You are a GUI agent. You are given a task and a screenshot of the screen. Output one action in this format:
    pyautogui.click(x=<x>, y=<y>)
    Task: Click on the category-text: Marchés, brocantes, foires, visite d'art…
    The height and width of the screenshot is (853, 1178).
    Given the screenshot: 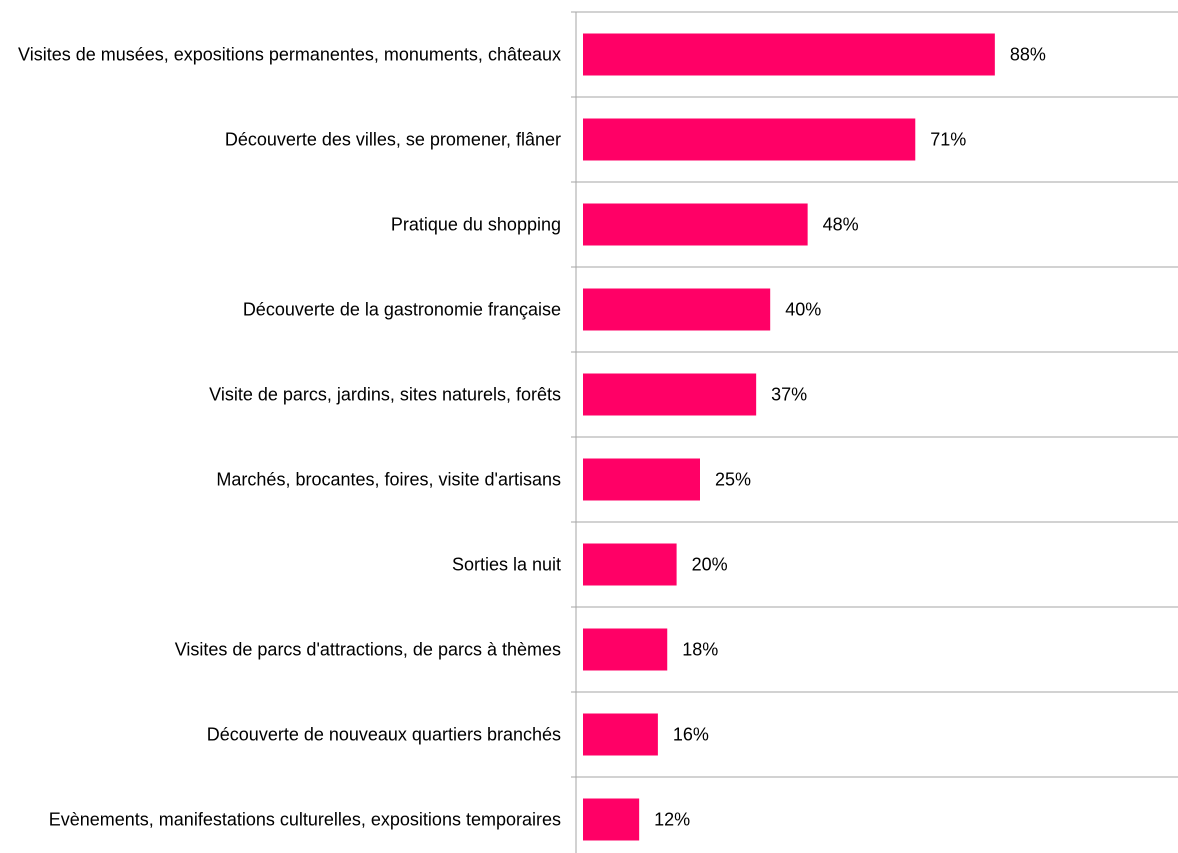 What is the action you would take?
    pyautogui.click(x=388, y=479)
    